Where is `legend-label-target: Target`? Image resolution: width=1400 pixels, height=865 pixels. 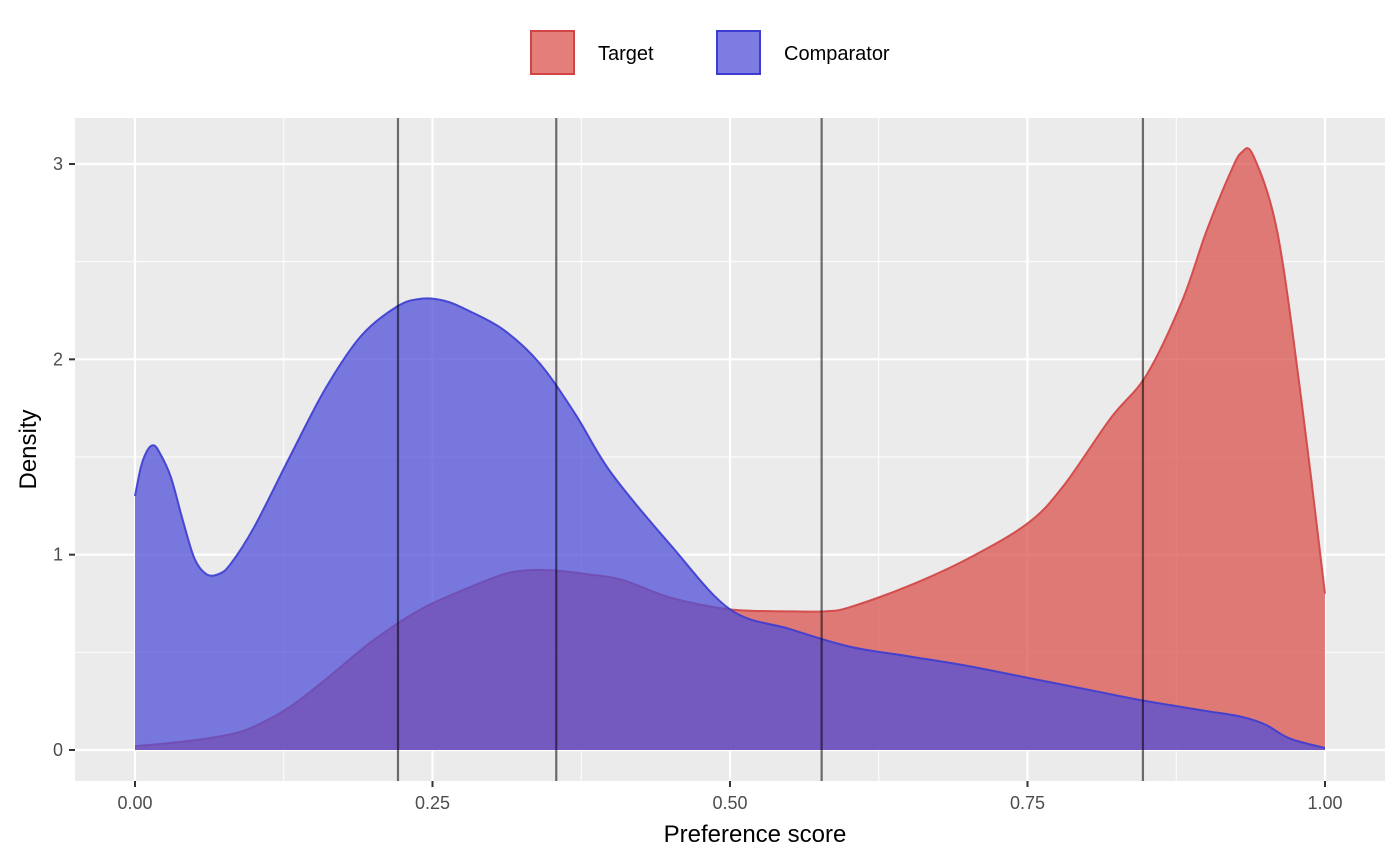
legend-label-target: Target is located at coordinates (626, 54).